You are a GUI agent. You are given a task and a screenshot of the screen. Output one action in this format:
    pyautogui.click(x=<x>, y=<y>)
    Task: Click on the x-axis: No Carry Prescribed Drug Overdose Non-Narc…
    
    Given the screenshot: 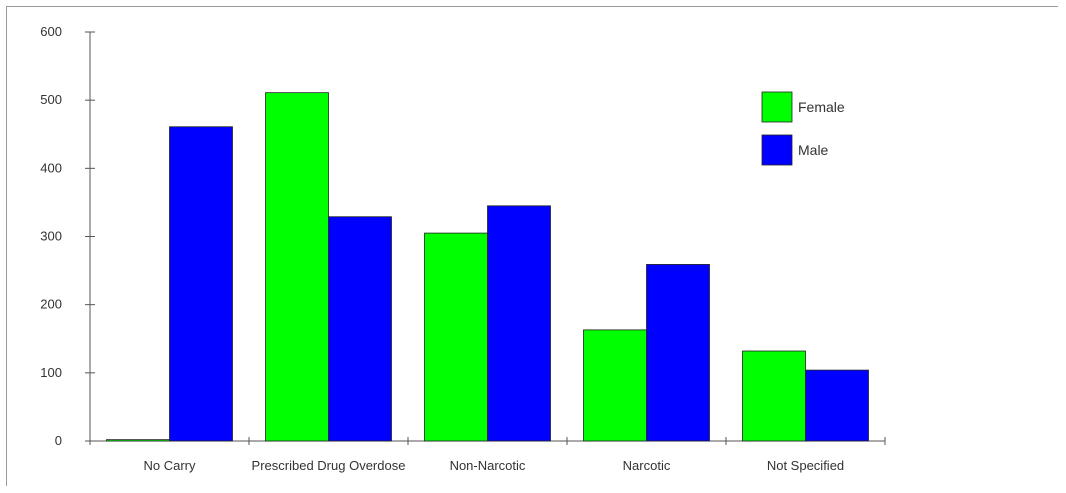 What is the action you would take?
    pyautogui.click(x=487, y=455)
    